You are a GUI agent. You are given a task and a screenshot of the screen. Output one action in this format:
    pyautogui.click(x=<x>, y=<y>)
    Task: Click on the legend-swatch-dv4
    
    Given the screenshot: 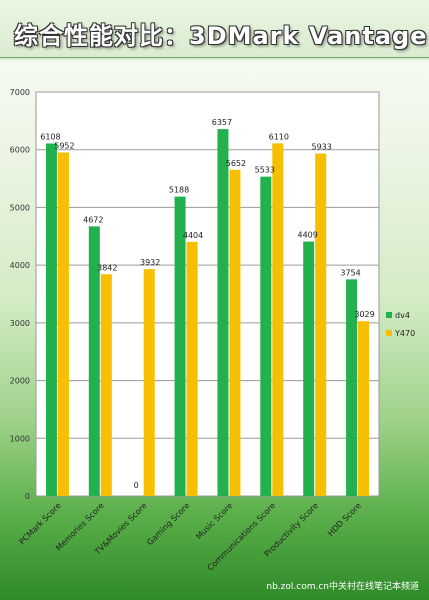 What is the action you would take?
    pyautogui.click(x=389, y=315)
    